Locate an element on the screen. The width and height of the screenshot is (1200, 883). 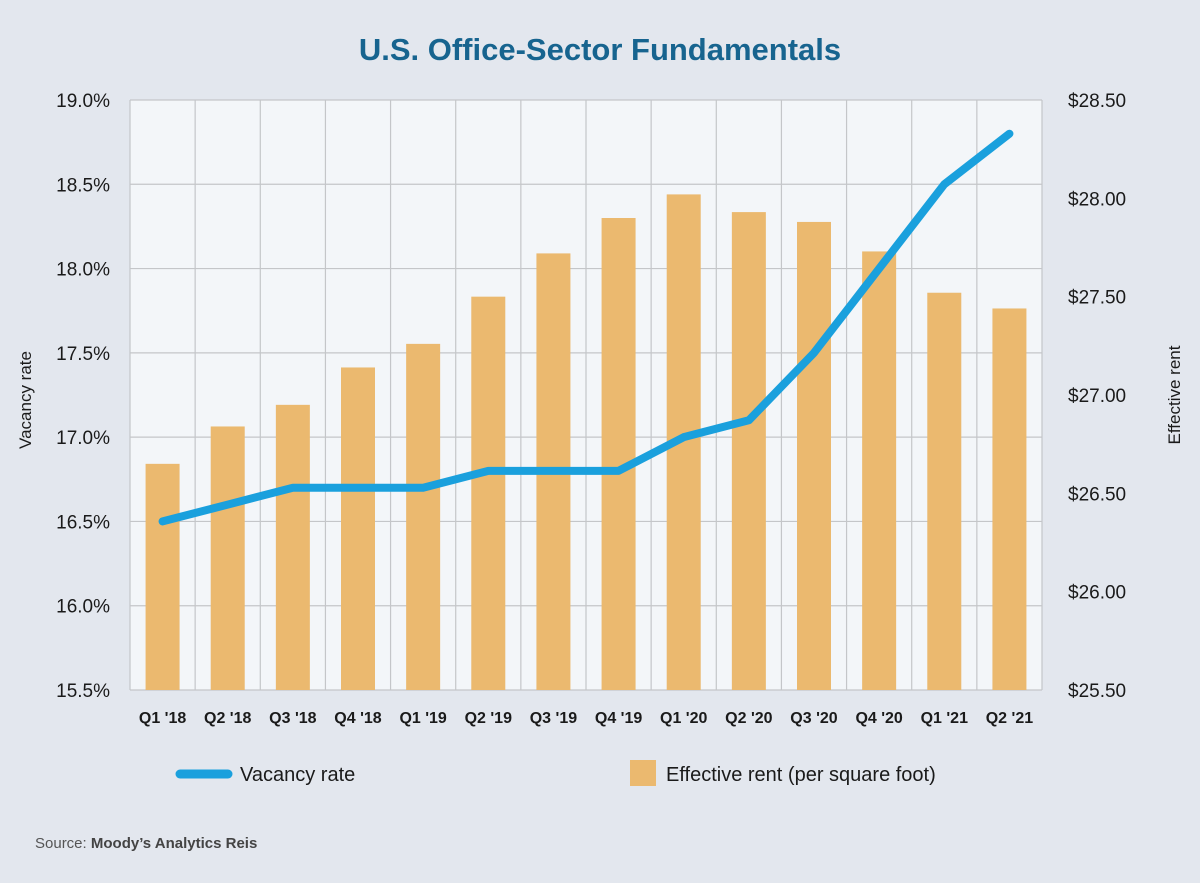
y-axis-right-title: Effective rent is located at coordinates (1174, 394).